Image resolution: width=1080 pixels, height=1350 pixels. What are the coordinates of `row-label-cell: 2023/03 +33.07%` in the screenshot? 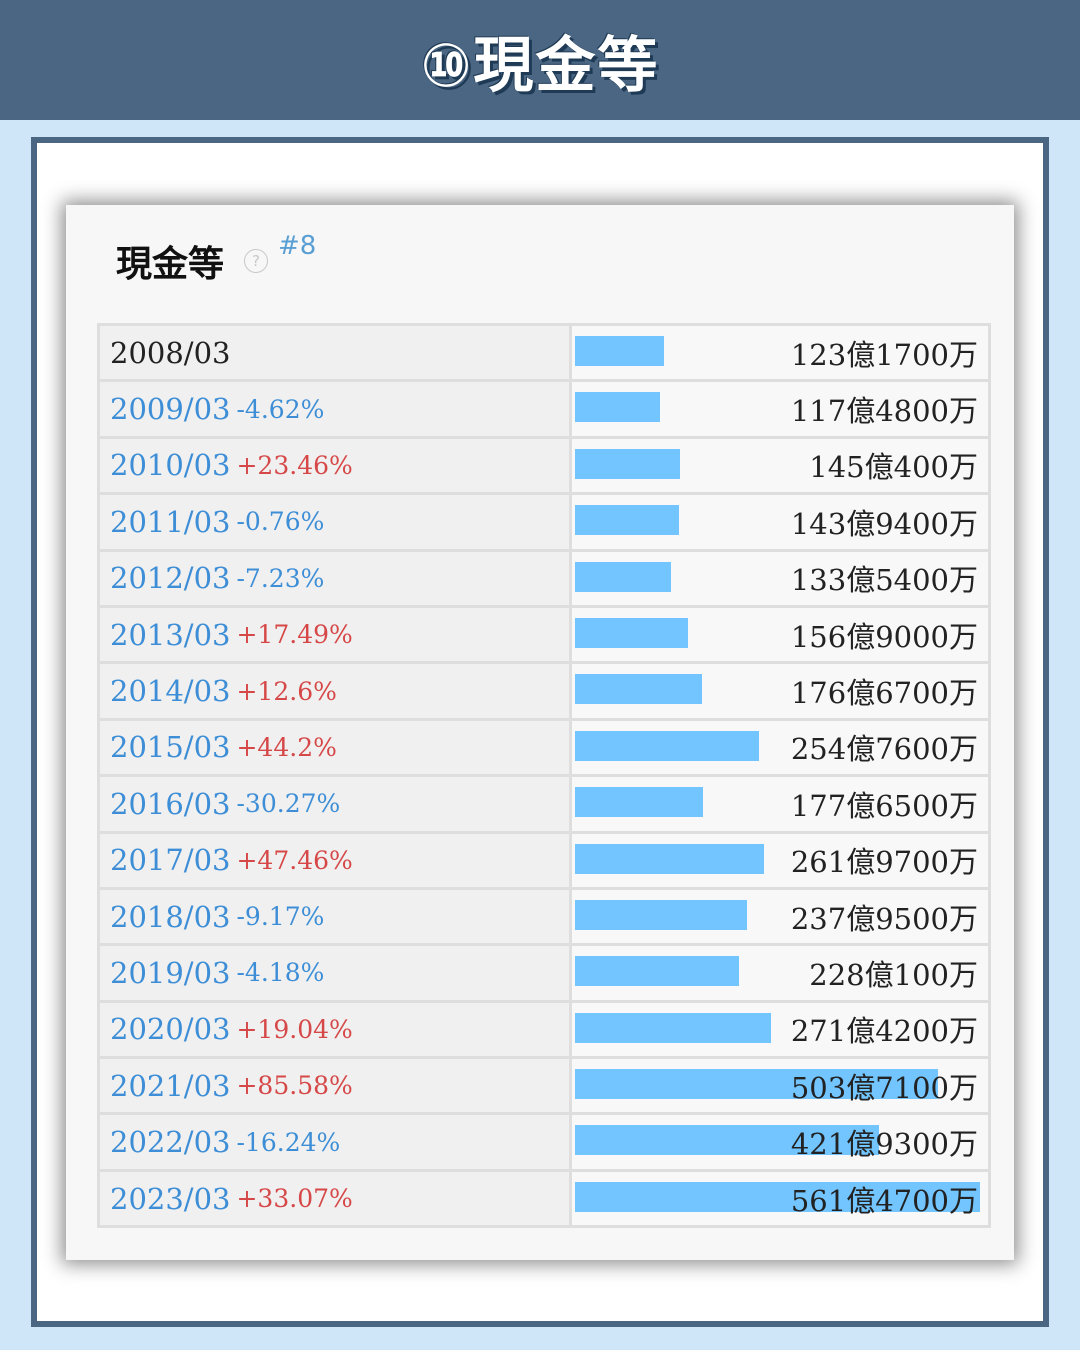 It's located at (336, 1198).